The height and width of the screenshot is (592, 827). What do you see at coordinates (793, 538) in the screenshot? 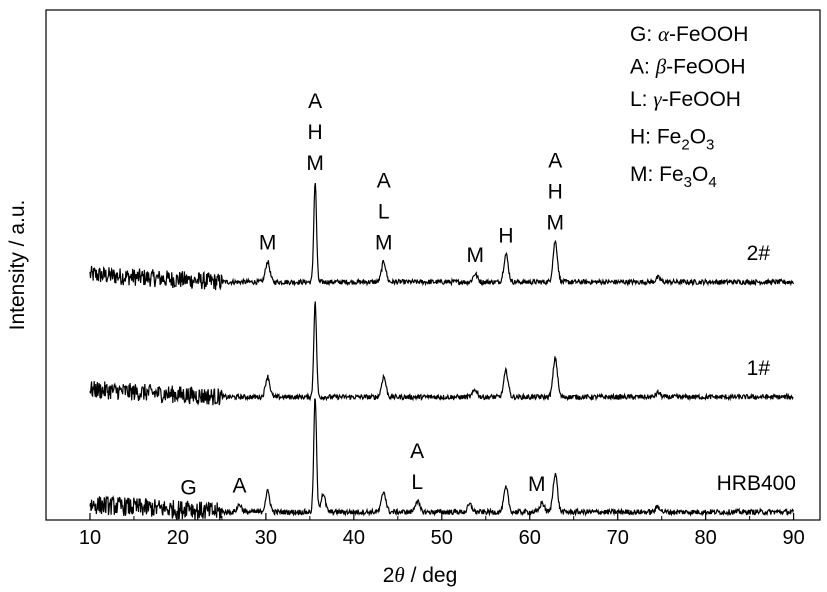
I see `x-tick-label: 90` at bounding box center [793, 538].